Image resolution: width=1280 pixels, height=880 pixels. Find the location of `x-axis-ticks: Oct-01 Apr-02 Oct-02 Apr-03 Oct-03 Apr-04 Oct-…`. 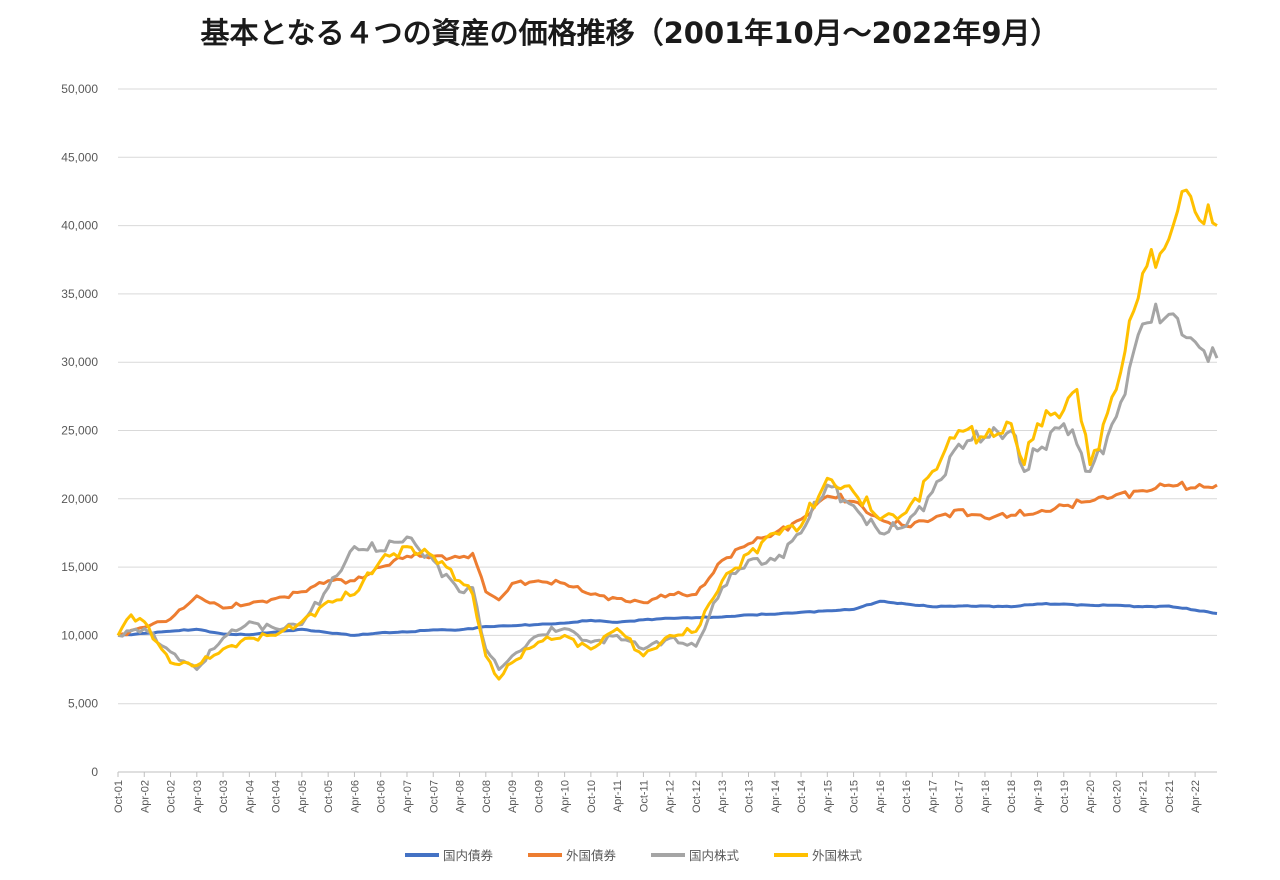

x-axis-ticks: Oct-01 Apr-02 Oct-02 Apr-03 Oct-03 Apr-04 Oct-… is located at coordinates (657, 792).